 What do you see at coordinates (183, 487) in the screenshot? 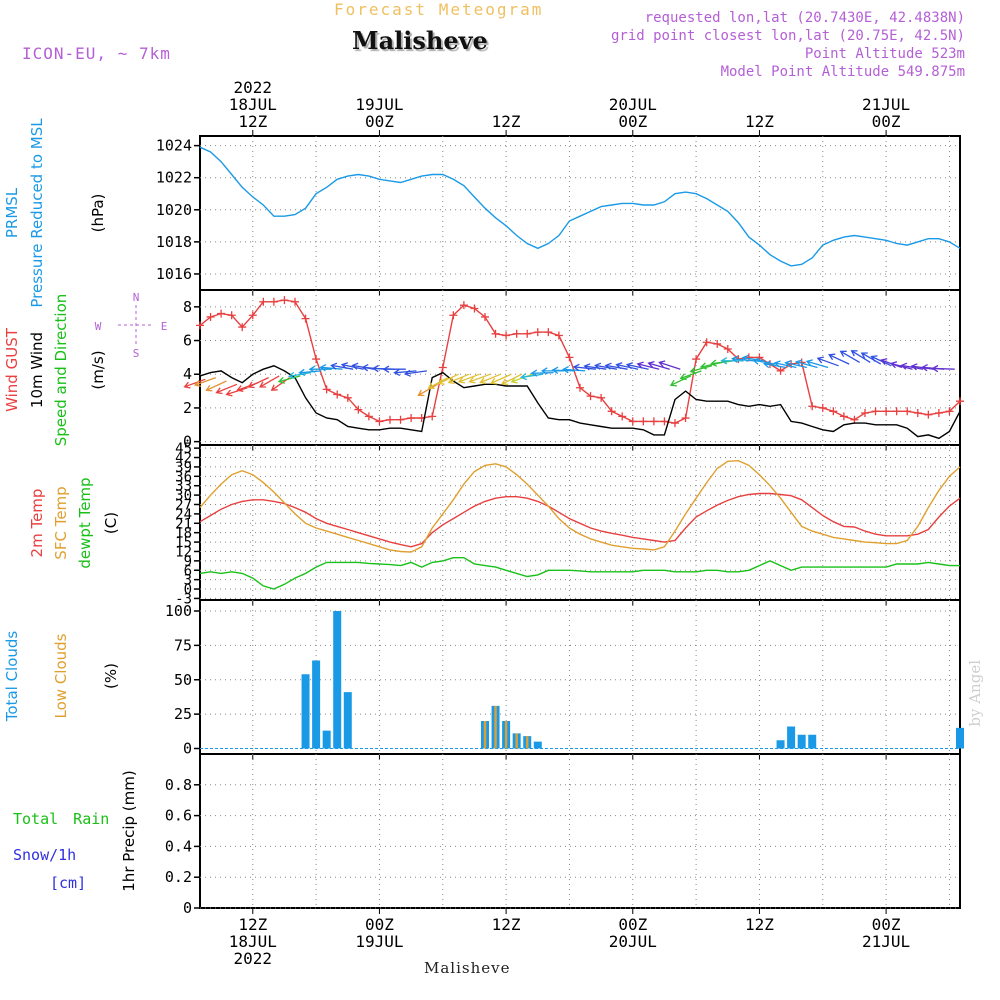
I see `y-tick-label: 33` at bounding box center [183, 487].